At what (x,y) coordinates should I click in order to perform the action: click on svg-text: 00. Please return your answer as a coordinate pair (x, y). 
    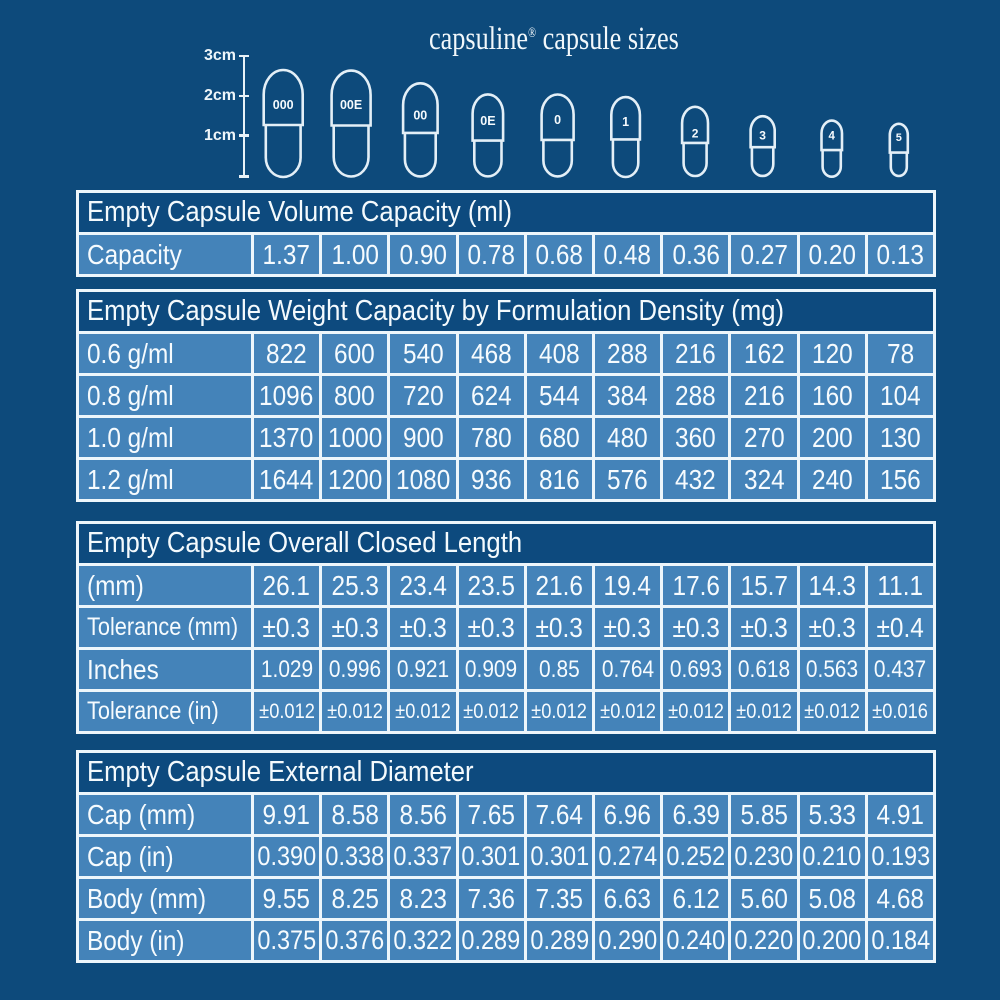
    Looking at the image, I should click on (420, 115).